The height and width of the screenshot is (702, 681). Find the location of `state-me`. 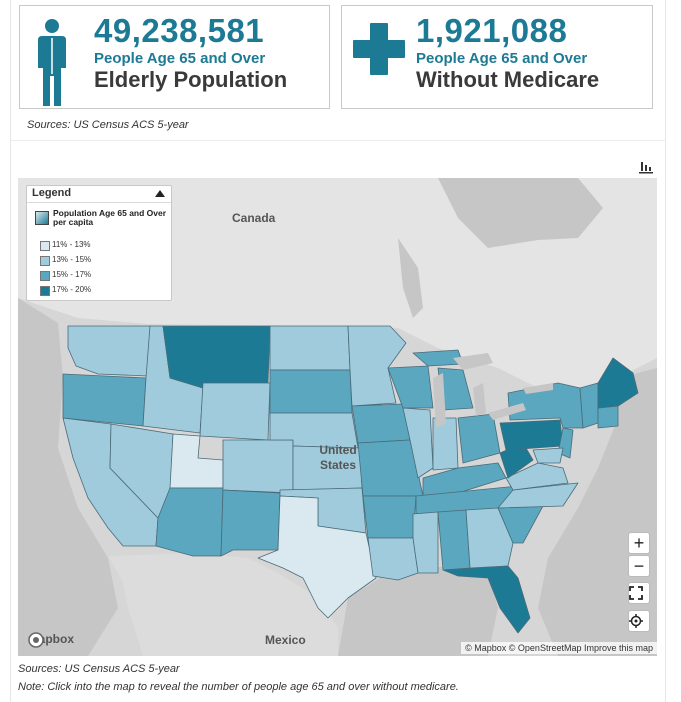

state-me is located at coordinates (618, 383).